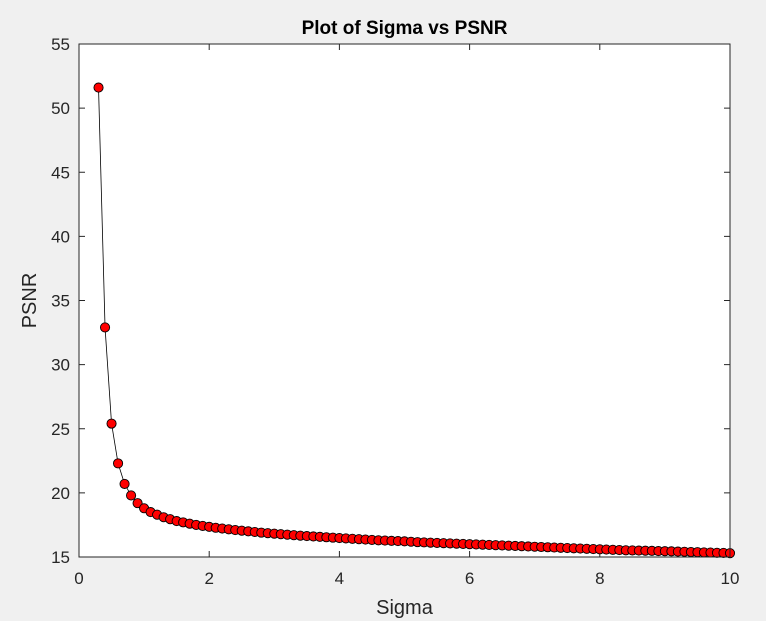 This screenshot has height=621, width=766. I want to click on y-tick-label: 25, so click(60, 429).